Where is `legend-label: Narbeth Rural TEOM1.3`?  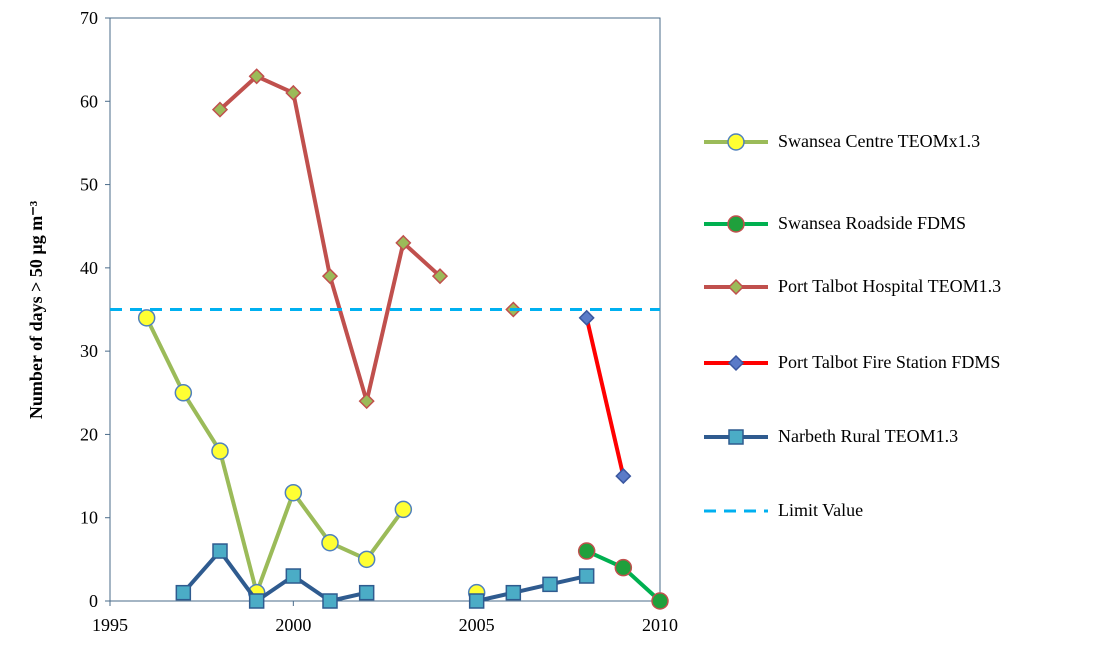
legend-label: Narbeth Rural TEOM1.3 is located at coordinates (868, 436).